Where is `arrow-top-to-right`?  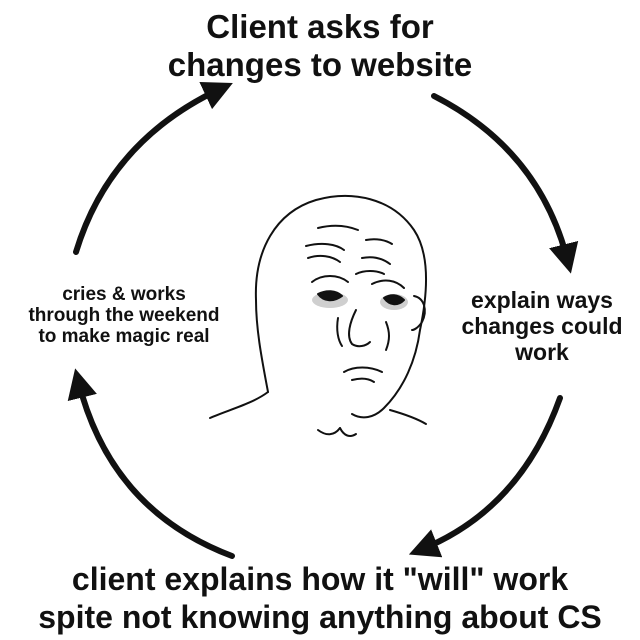
arrow-top-to-right is located at coordinates (505, 183).